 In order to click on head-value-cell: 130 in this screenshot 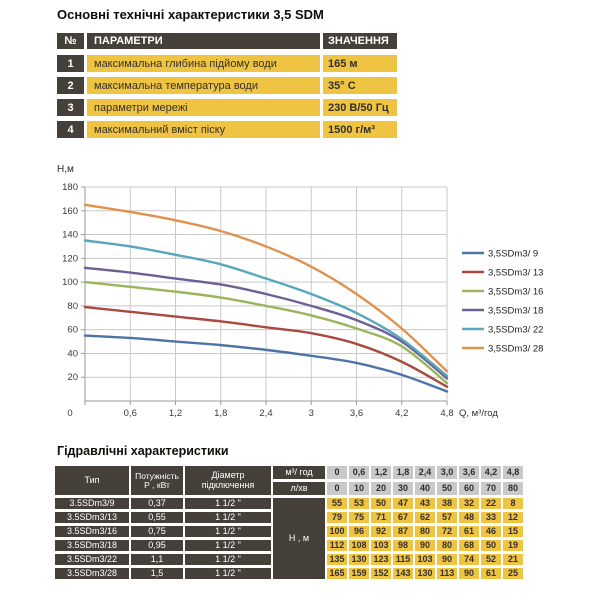, I will do `click(425, 573)`.